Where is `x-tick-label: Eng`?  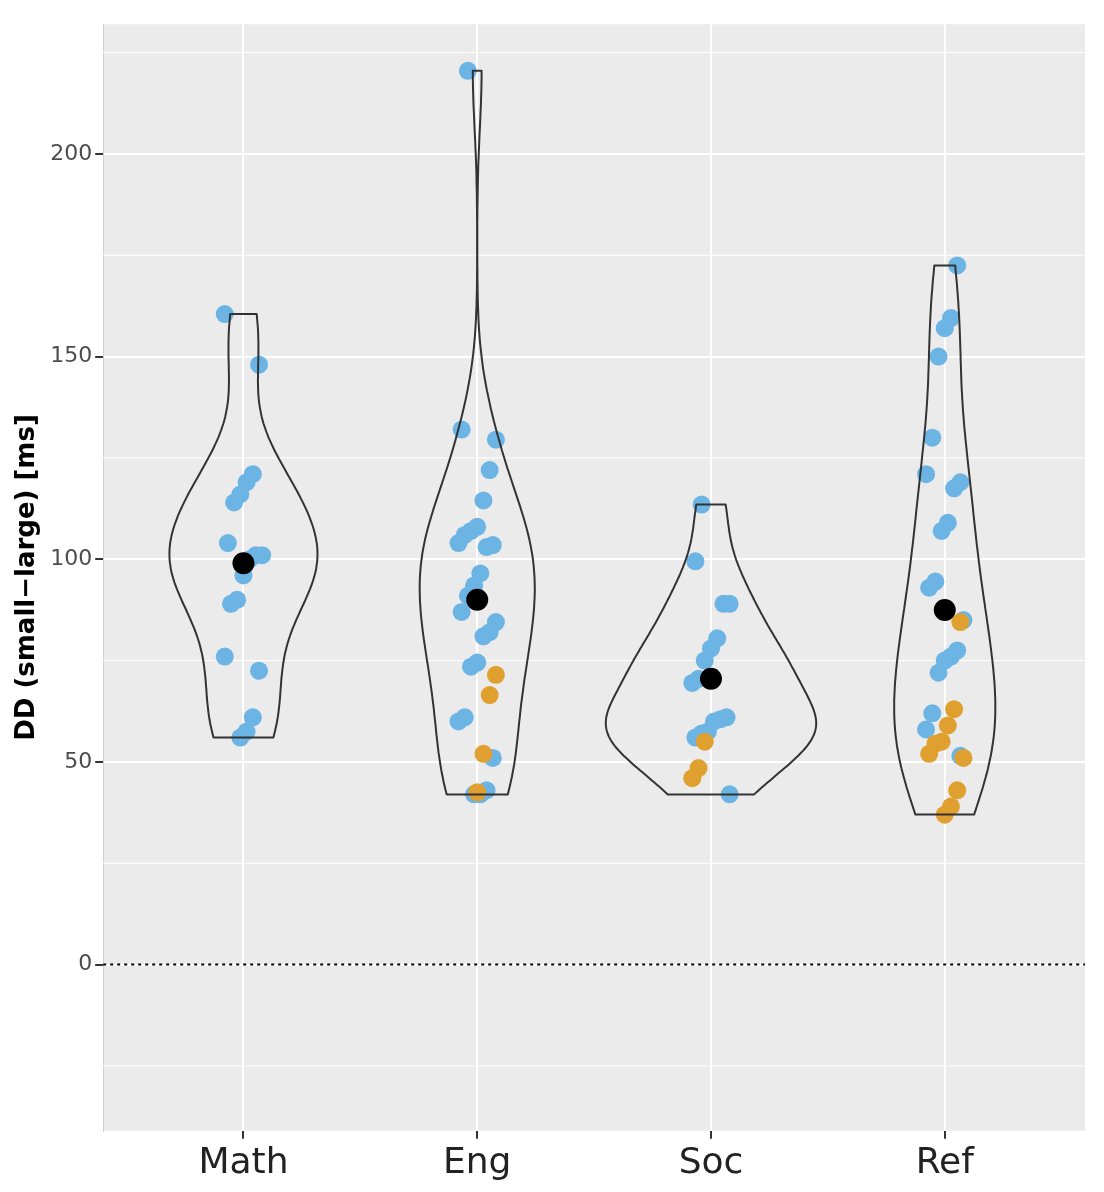
x-tick-label: Eng is located at coordinates (477, 1160).